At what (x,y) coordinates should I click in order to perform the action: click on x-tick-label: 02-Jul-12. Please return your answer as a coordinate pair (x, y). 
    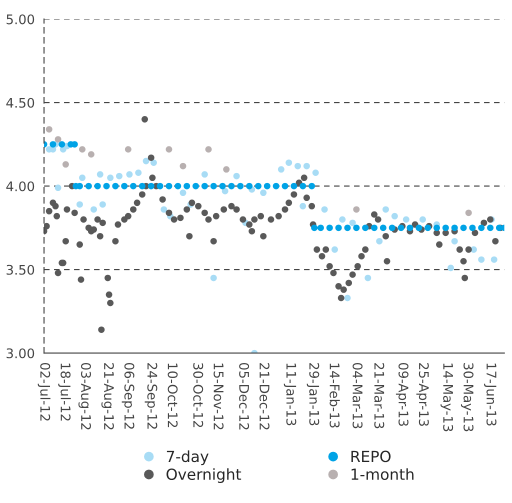
    Looking at the image, I should click on (44, 392).